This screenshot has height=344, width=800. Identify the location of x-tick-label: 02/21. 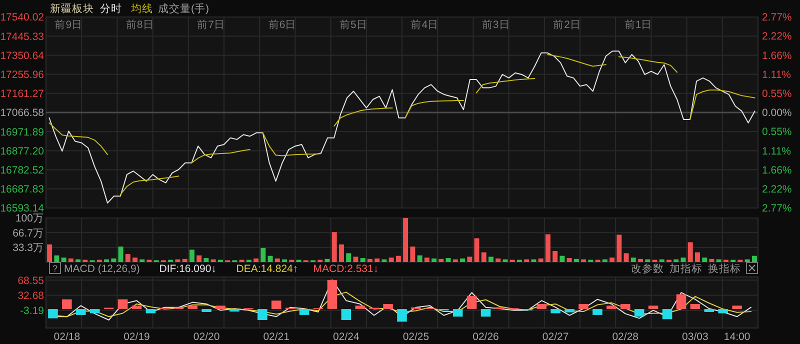
(276, 337).